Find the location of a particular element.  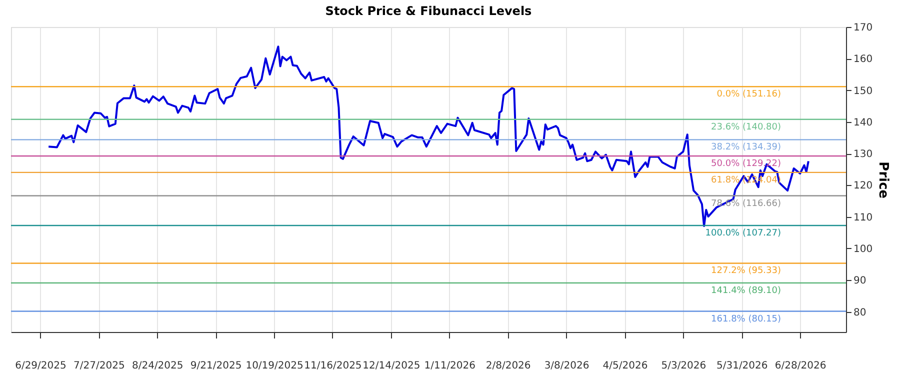

y-tick-label: 140 is located at coordinates (863, 122).